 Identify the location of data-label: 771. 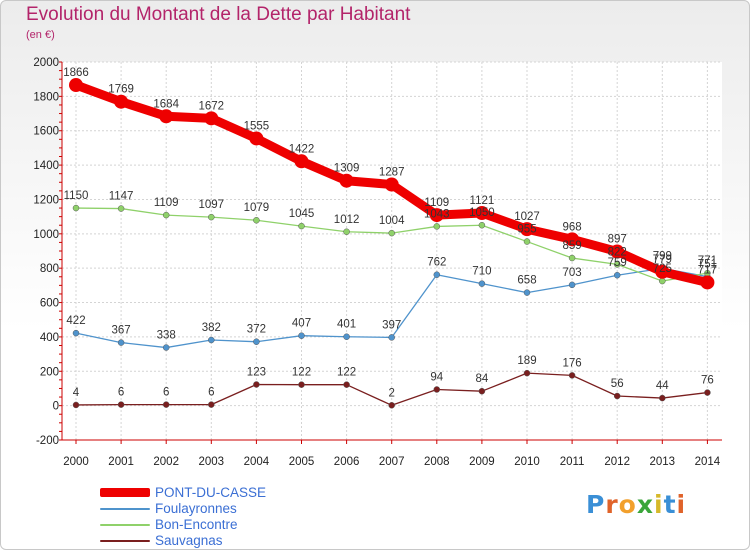
(707, 261).